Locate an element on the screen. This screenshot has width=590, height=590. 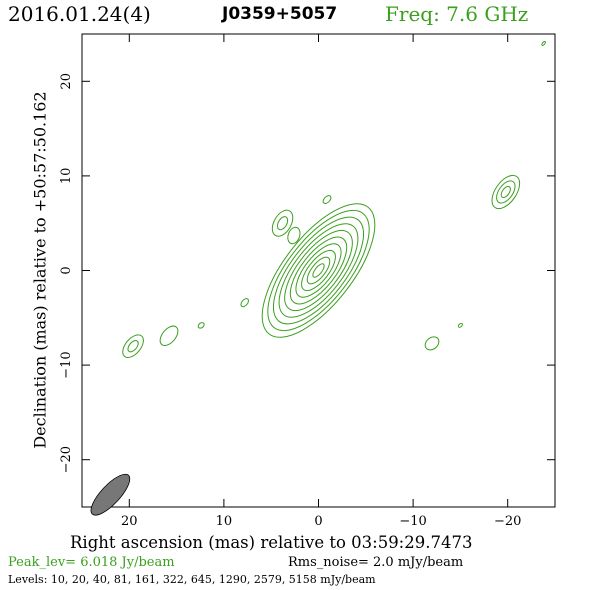
peak-level: Peak_lev= 6.018 Jy/beam is located at coordinates (91, 562).